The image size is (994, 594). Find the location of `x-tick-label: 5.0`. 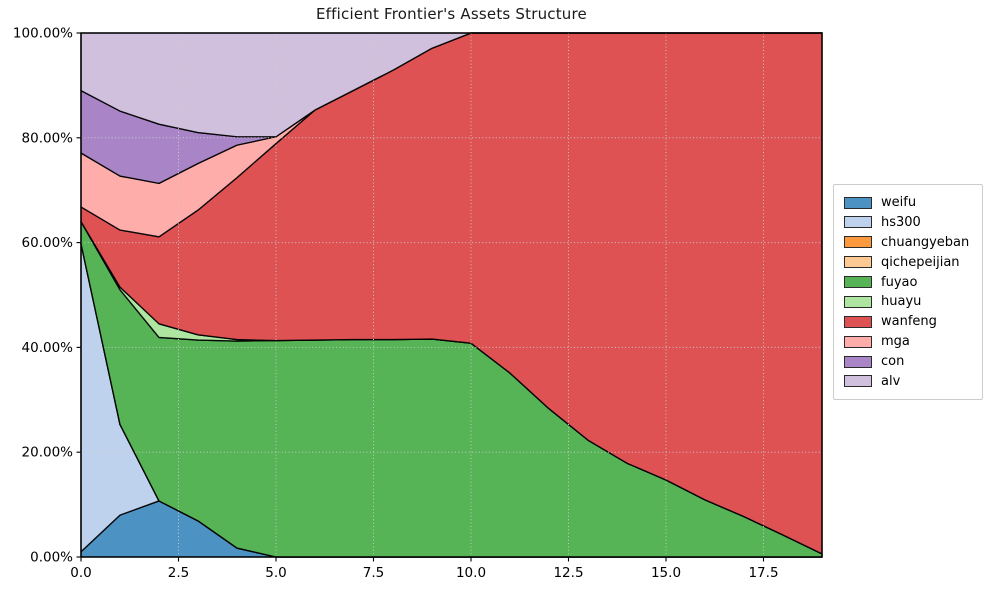

x-tick-label: 5.0 is located at coordinates (275, 573).